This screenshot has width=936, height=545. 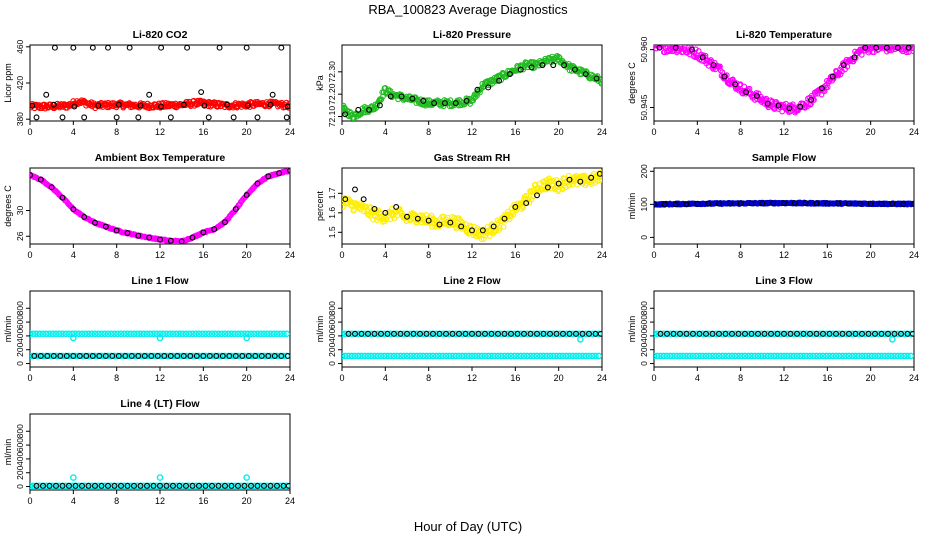 What do you see at coordinates (644, 308) in the screenshot?
I see `y-tick-label: 800` at bounding box center [644, 308].